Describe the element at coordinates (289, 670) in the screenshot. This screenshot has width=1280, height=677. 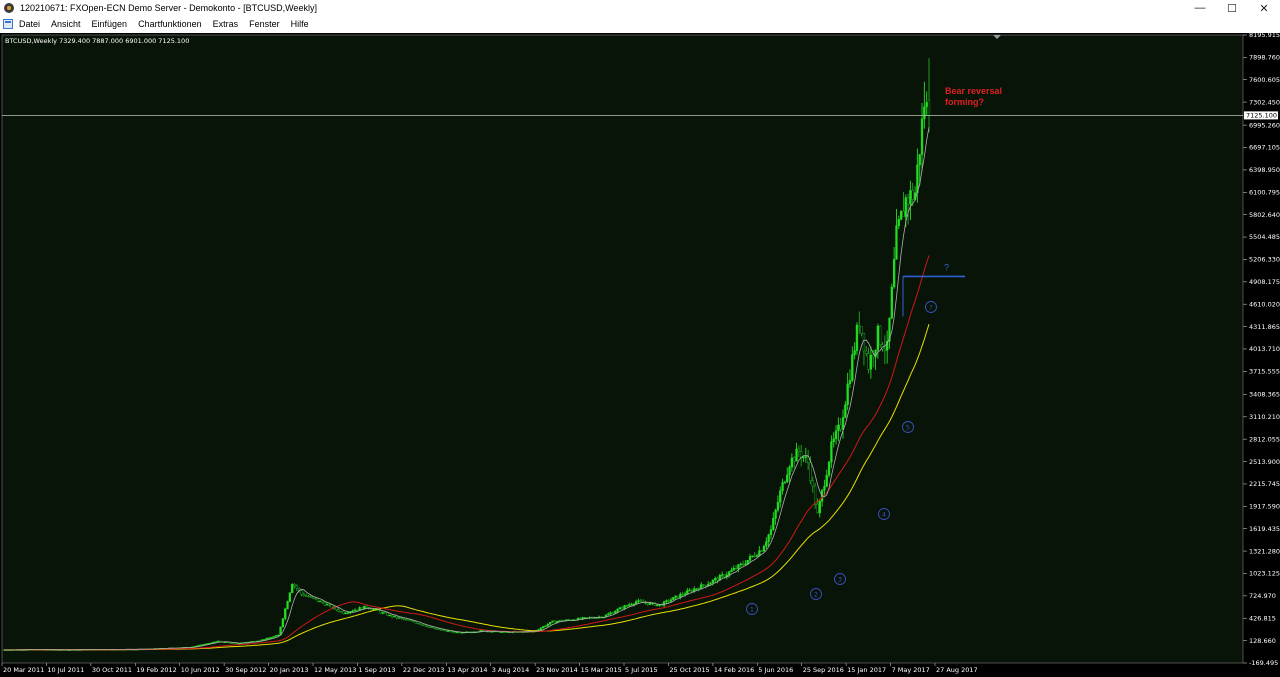
I see `x-tick-label: 20 Jan 2013` at that location.